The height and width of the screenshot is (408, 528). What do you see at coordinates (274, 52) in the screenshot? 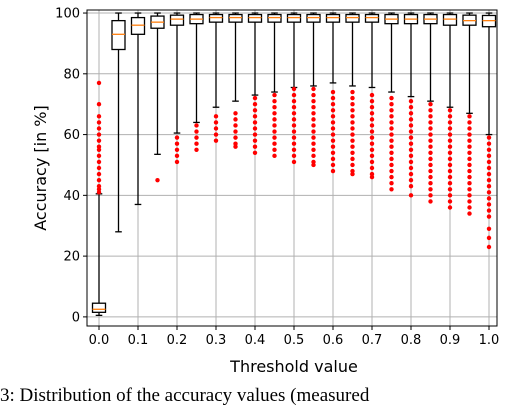
I see `box-0.45` at bounding box center [274, 52].